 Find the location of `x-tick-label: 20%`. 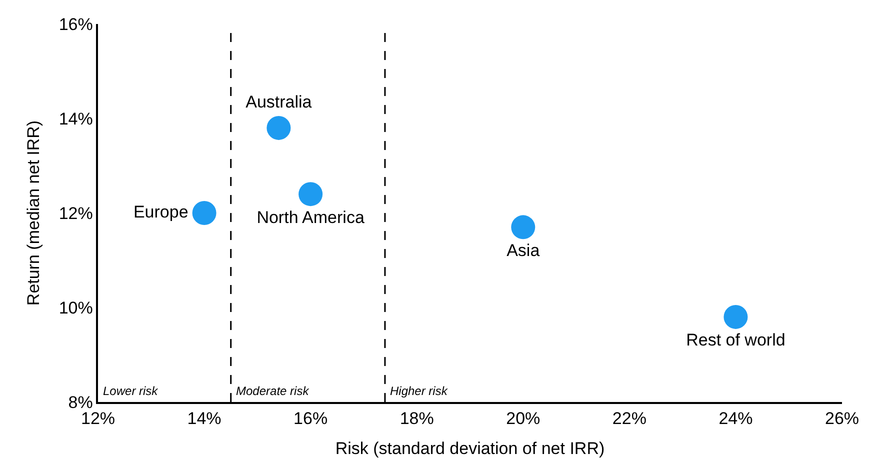

x-tick-label: 20% is located at coordinates (523, 418).